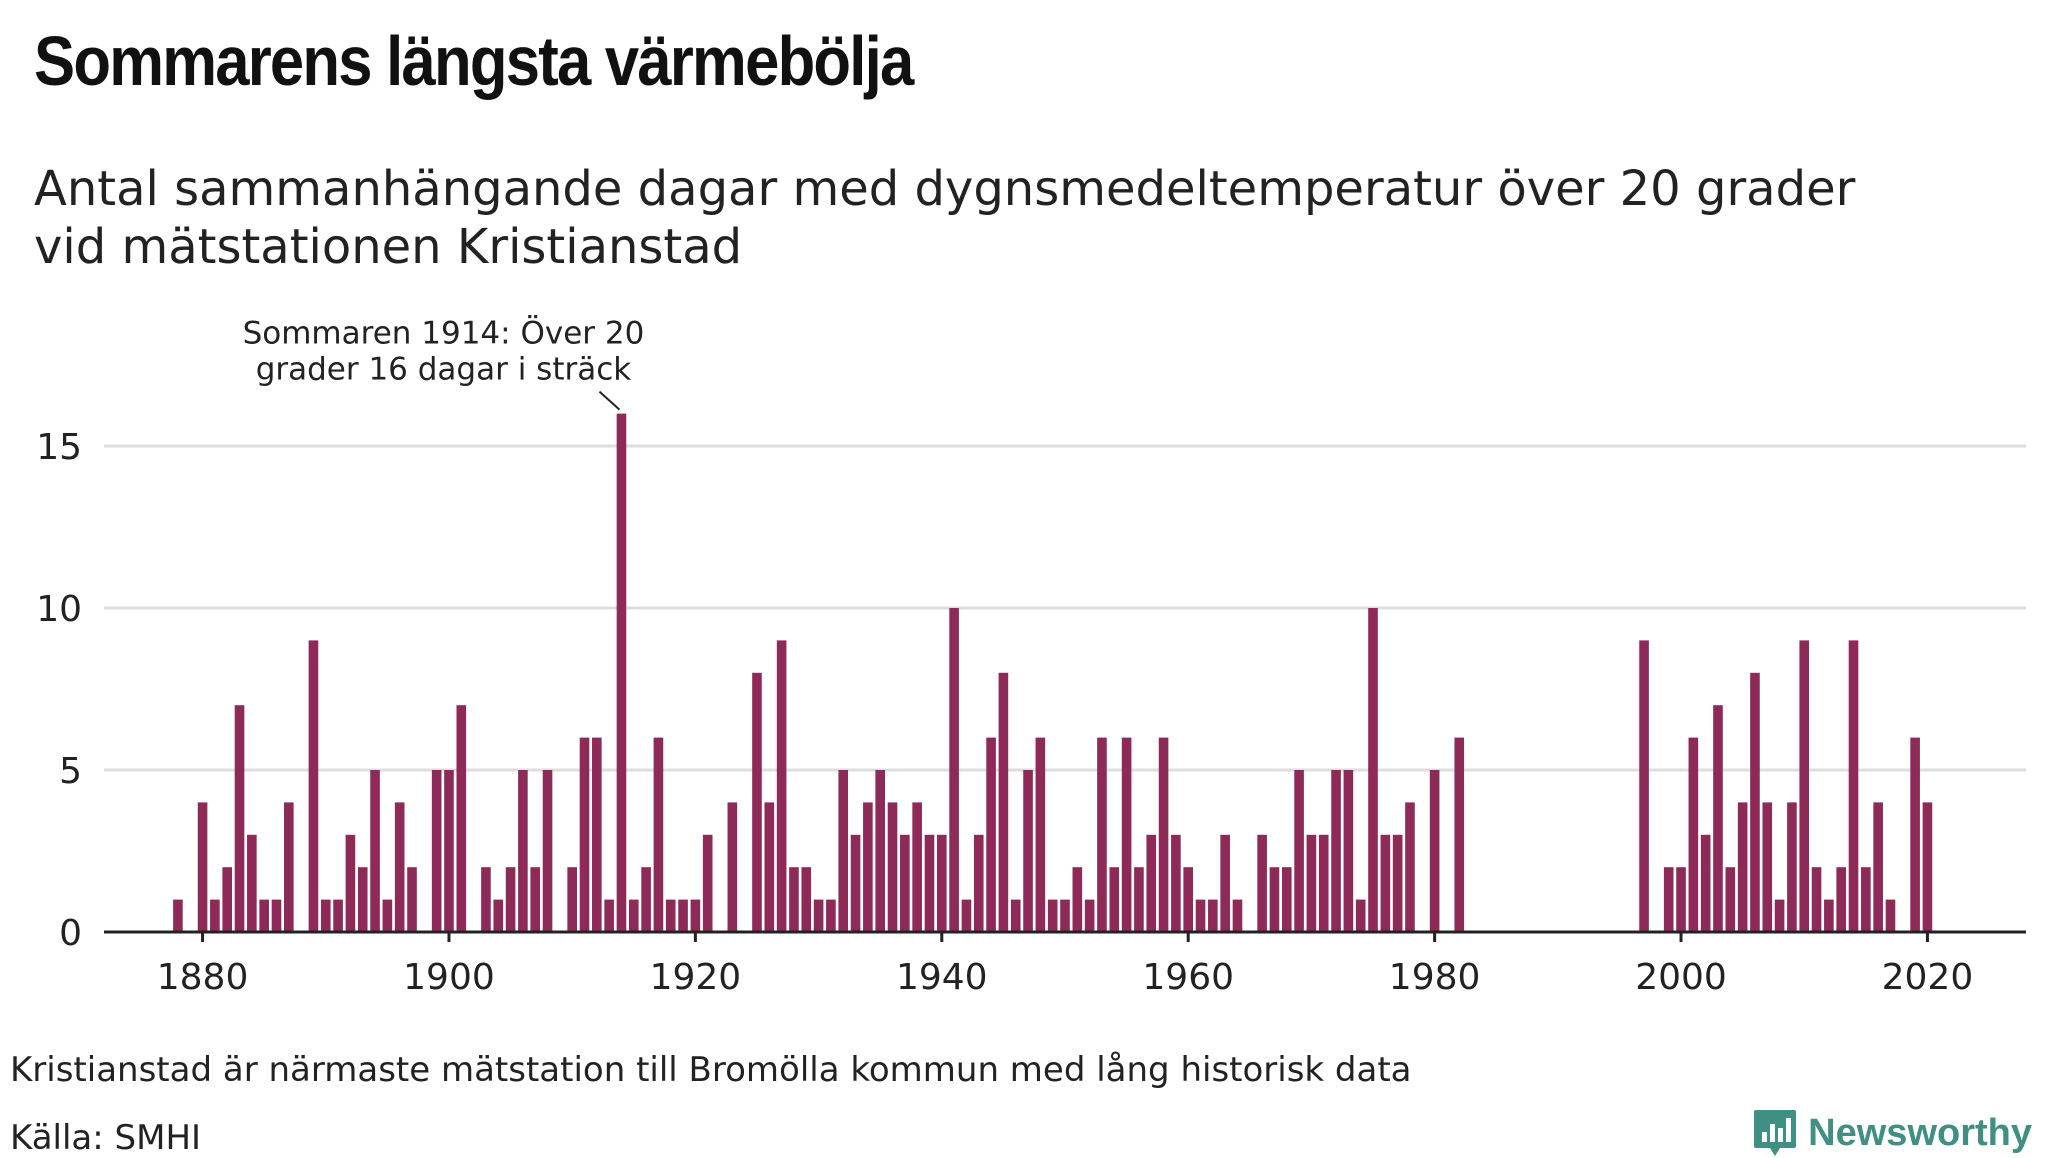  I want to click on bar-1962, so click(1213, 915).